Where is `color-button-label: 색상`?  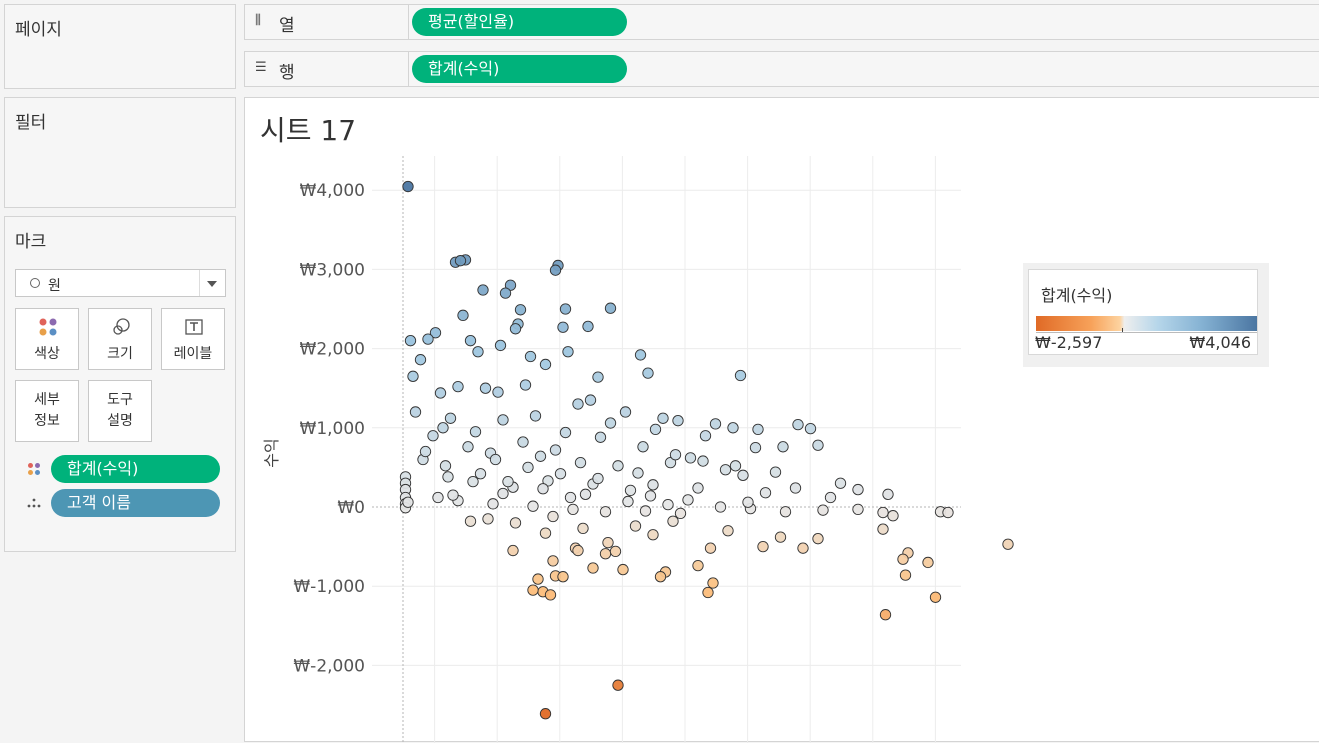
color-button-label: 색상 is located at coordinates (47, 354).